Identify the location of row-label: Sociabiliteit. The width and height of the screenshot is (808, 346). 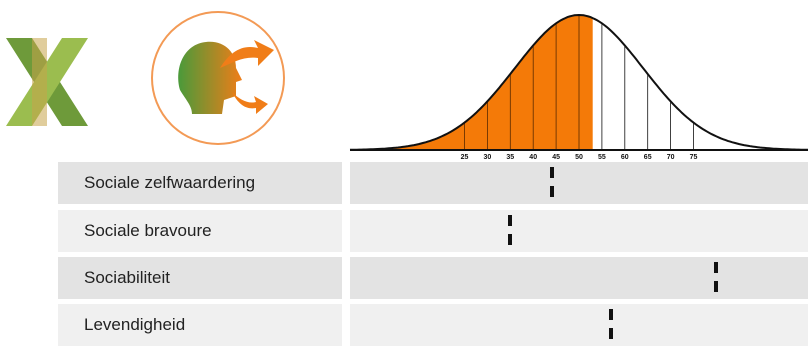
(200, 278).